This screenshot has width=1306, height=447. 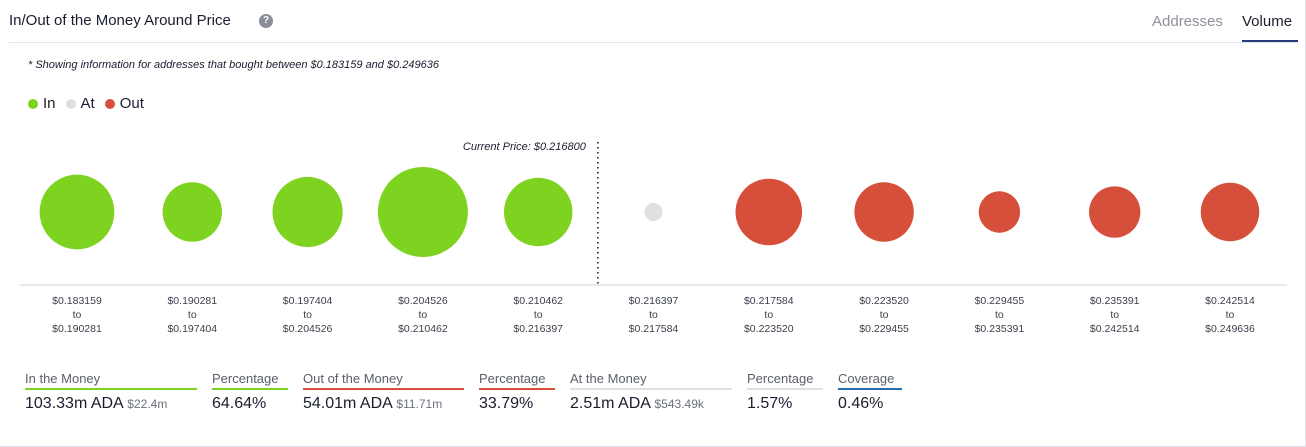 What do you see at coordinates (383, 392) in the screenshot?
I see `summary-out-of-the-money: Out of the Money 54.01m ADA $11.71m` at bounding box center [383, 392].